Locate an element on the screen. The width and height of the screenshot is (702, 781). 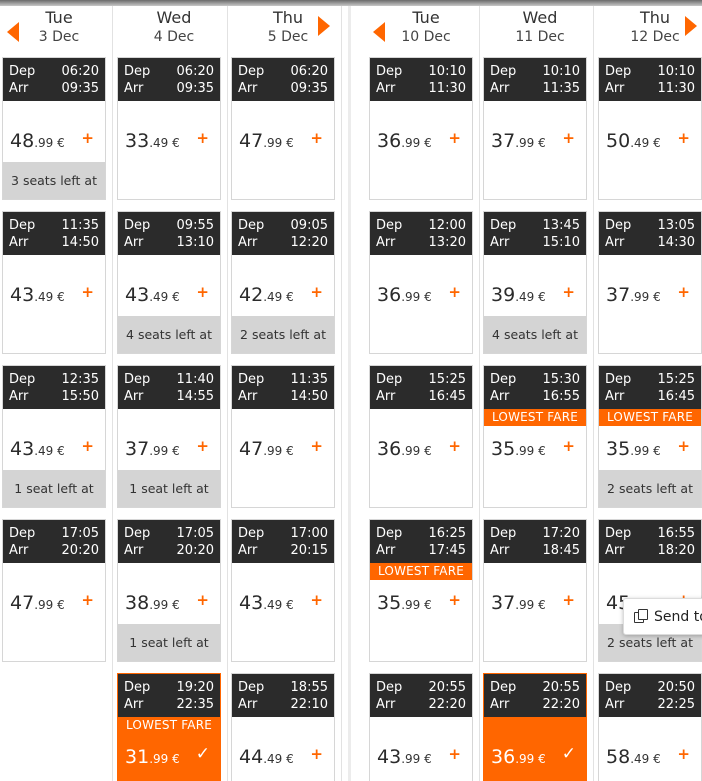
flight-card: Dep 15:25 Arr 16:45 36.99 € + is located at coordinates (421, 436).